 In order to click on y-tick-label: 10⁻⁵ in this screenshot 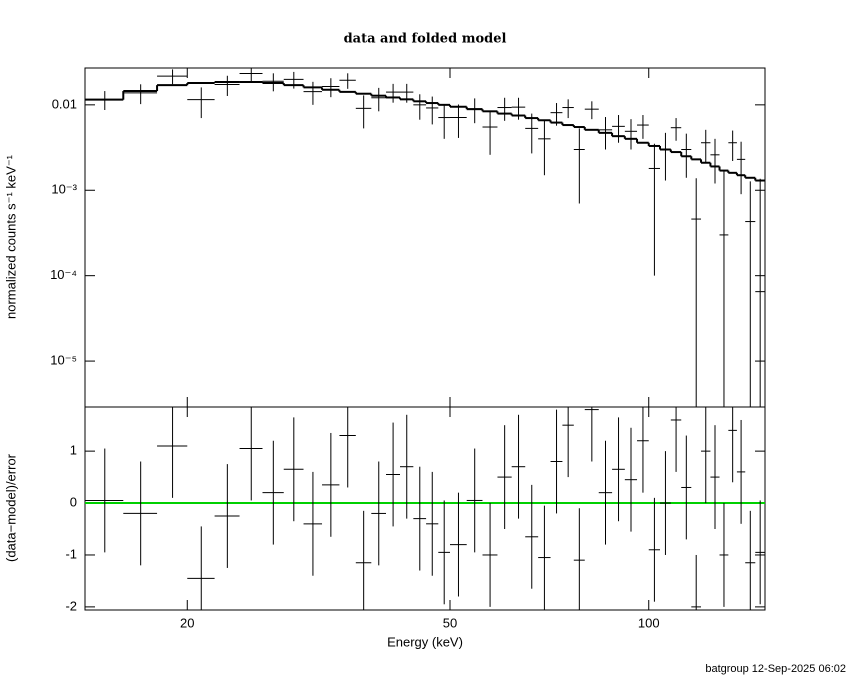, I will do `click(63, 360)`.